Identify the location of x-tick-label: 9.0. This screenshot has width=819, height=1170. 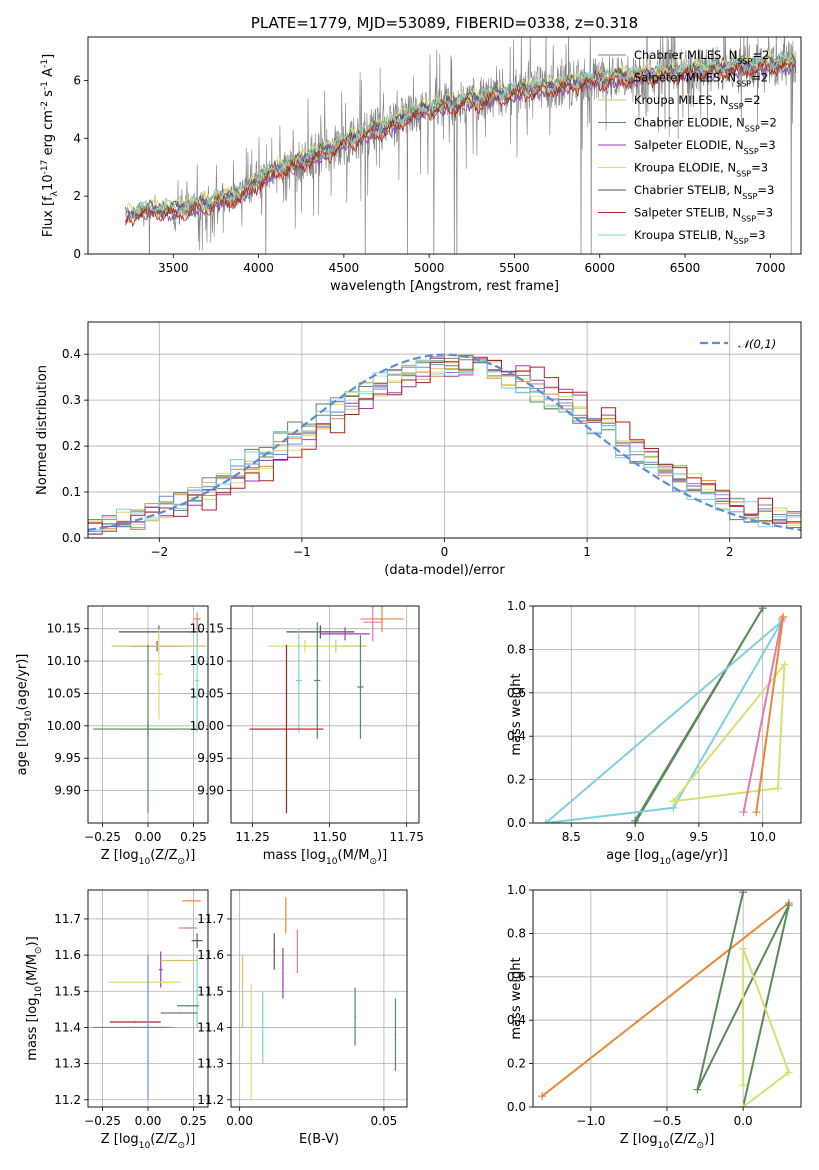
(635, 837).